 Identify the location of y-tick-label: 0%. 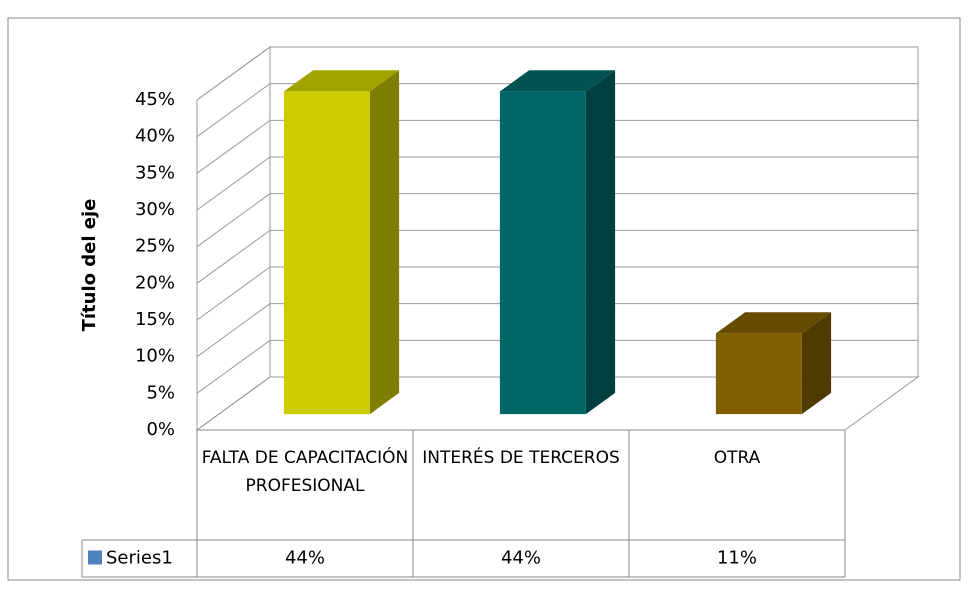
(160, 429).